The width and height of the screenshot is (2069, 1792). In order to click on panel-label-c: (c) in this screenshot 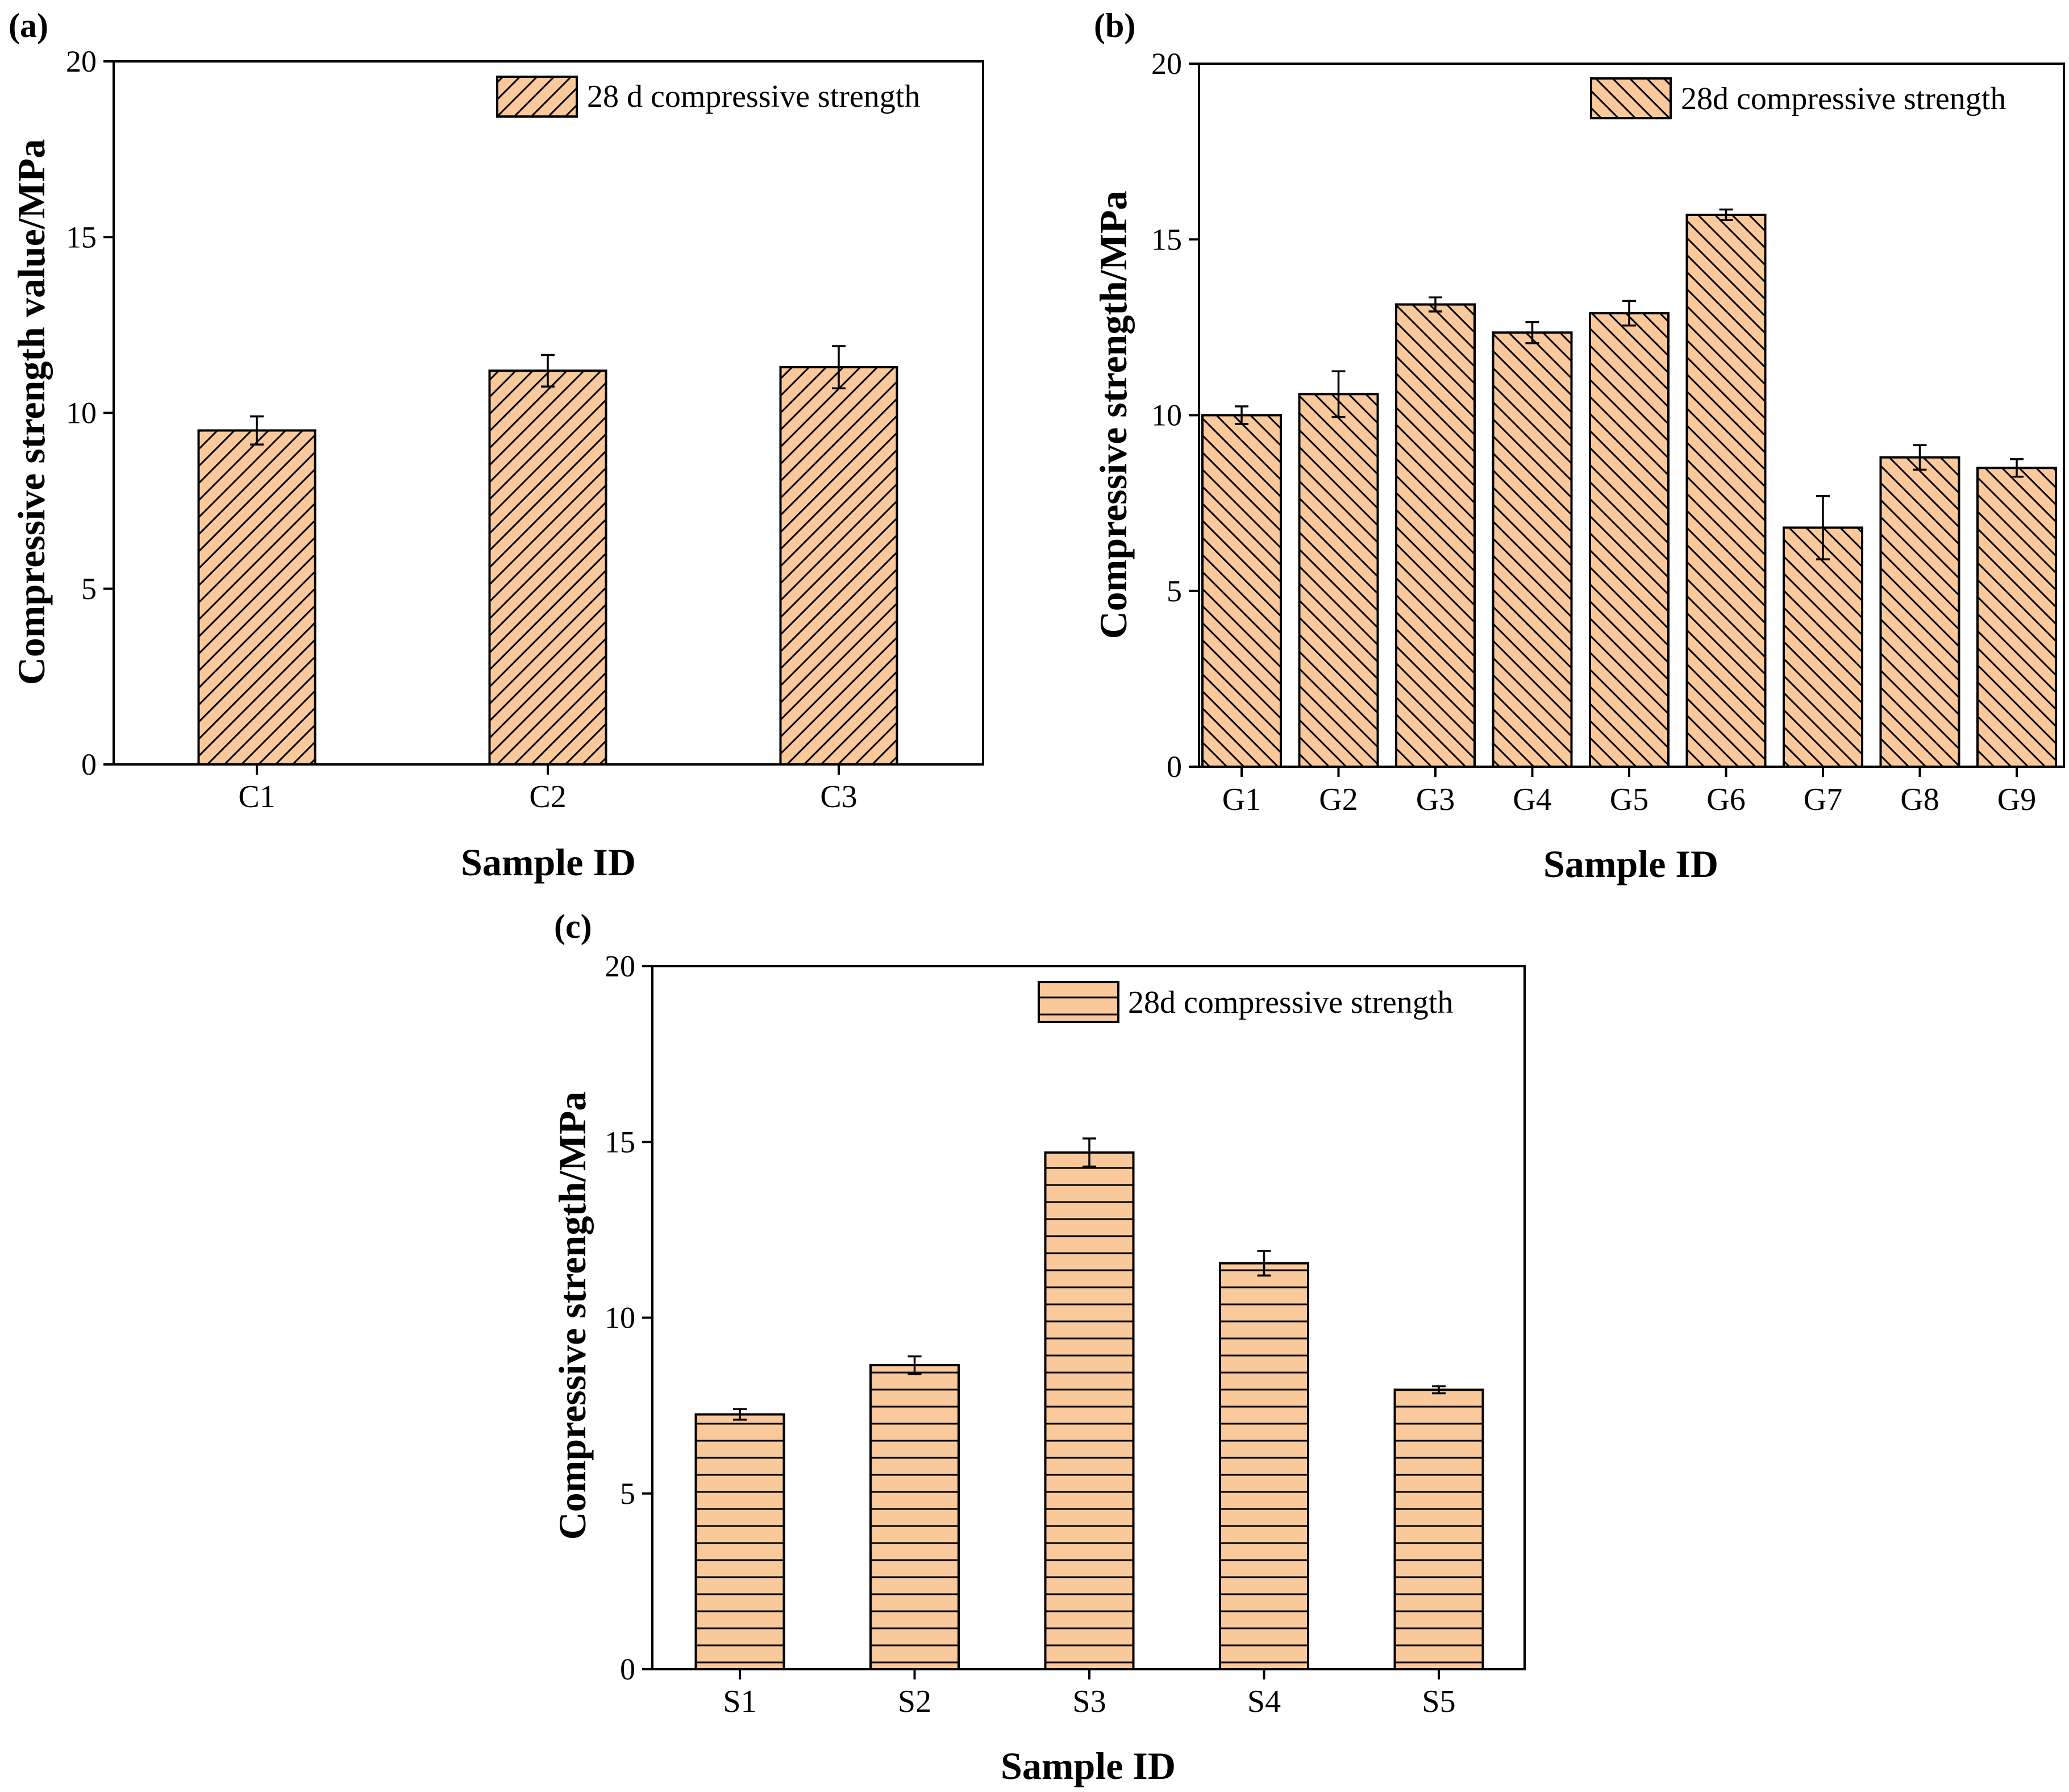, I will do `click(573, 926)`.